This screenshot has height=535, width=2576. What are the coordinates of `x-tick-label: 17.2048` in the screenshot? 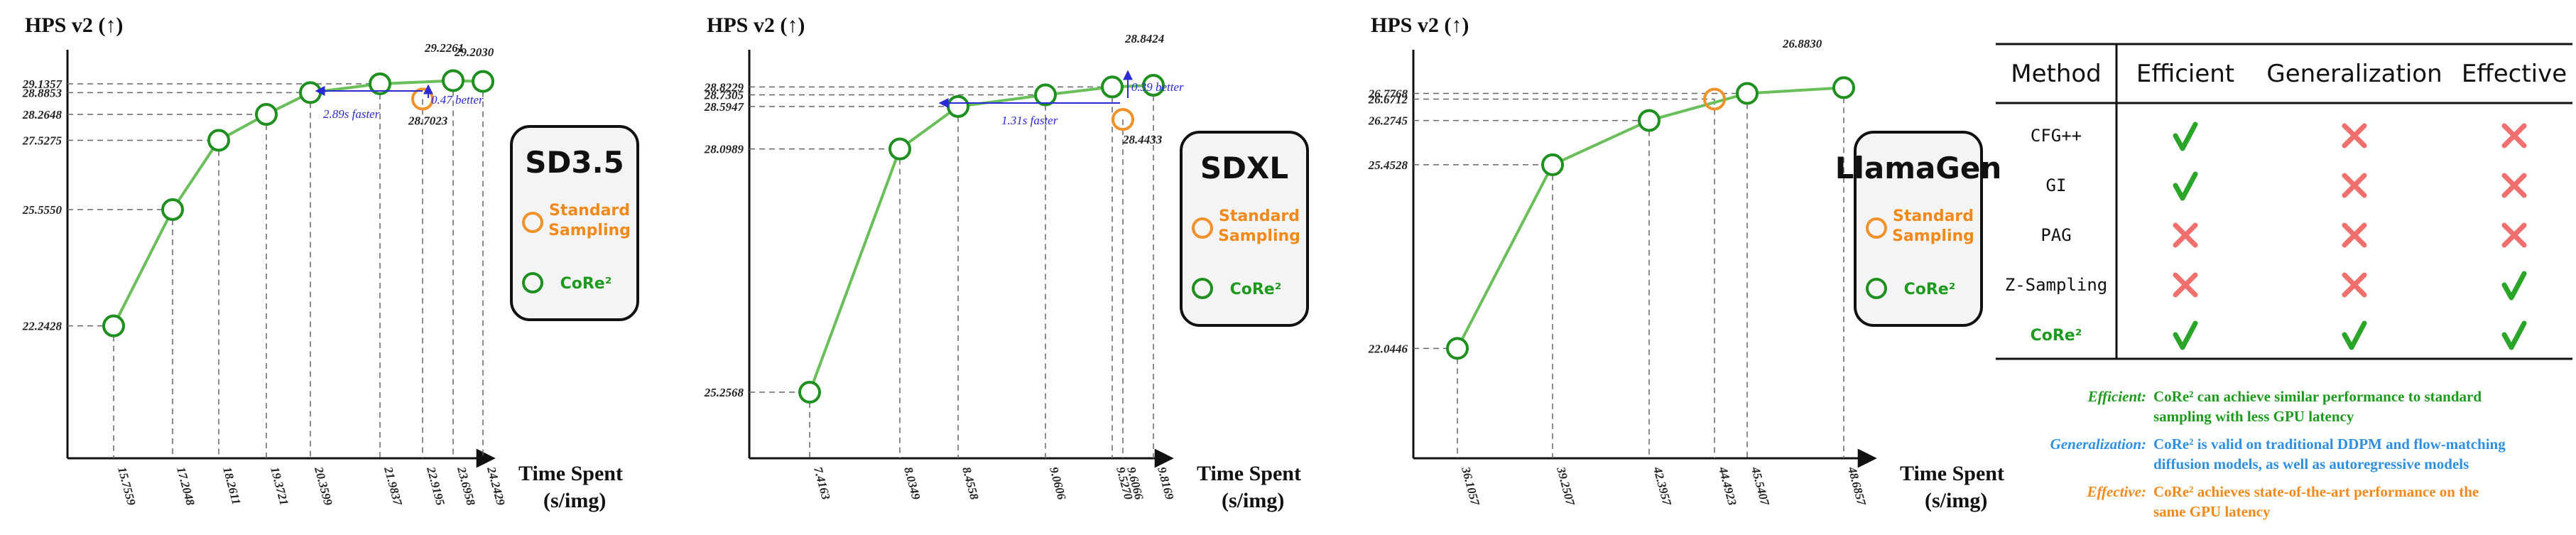 It's located at (186, 486).